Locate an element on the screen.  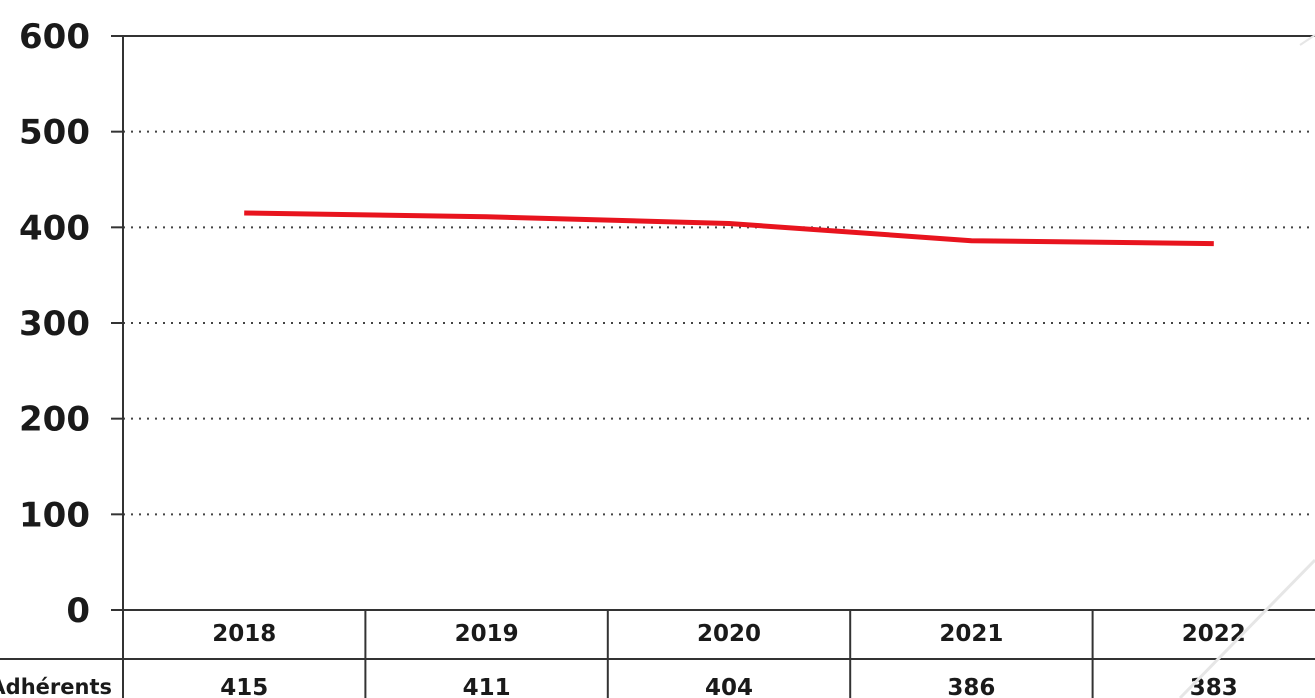
y-tick-label: 200 is located at coordinates (54, 420).